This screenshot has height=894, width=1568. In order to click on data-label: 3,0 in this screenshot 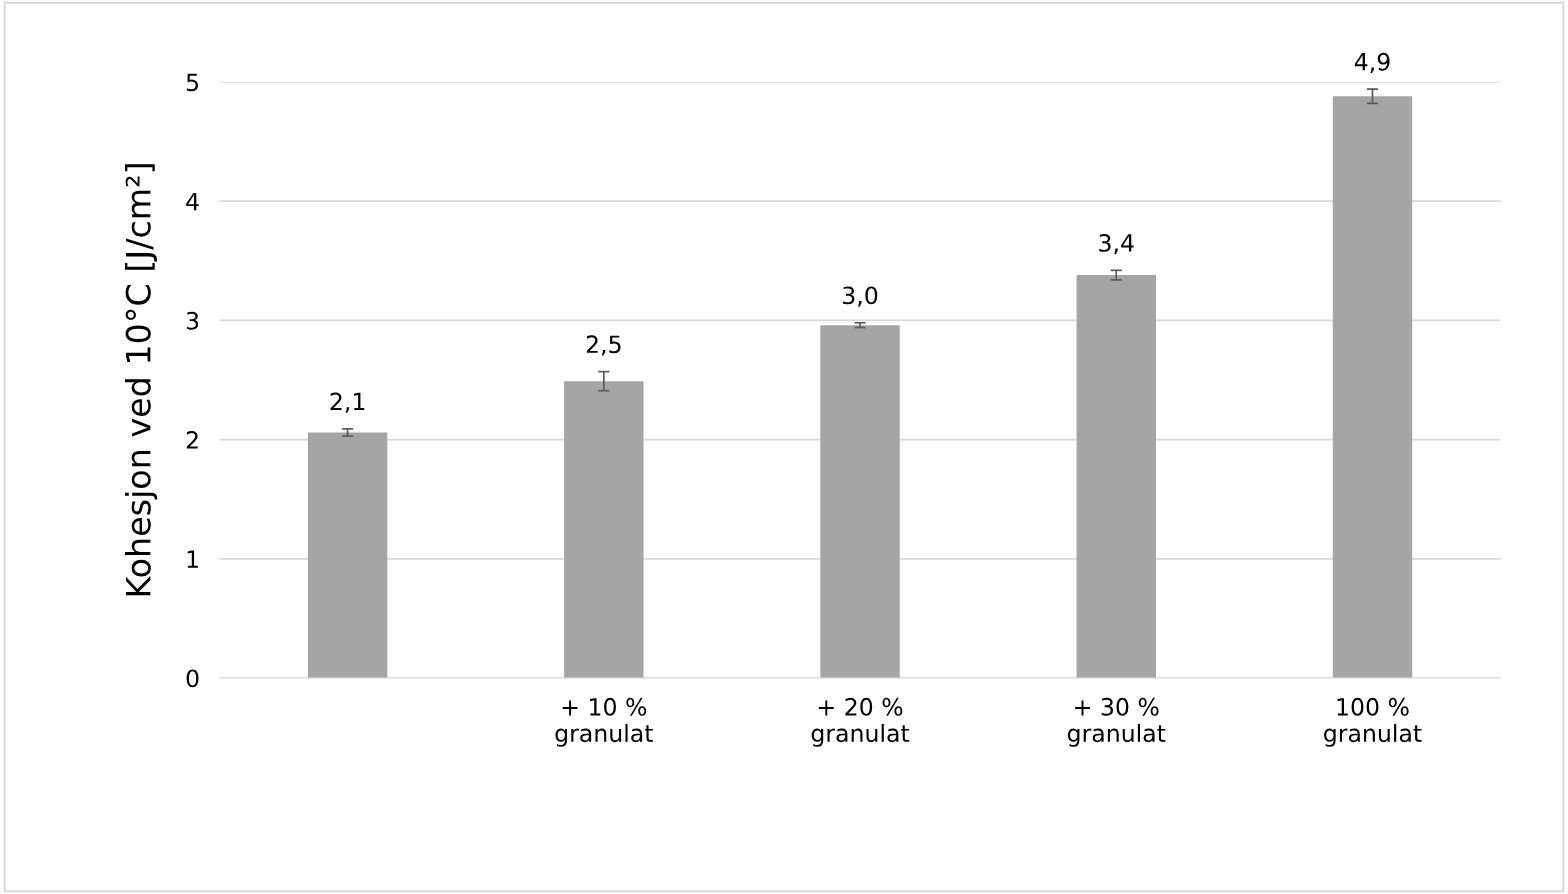, I will do `click(860, 296)`.